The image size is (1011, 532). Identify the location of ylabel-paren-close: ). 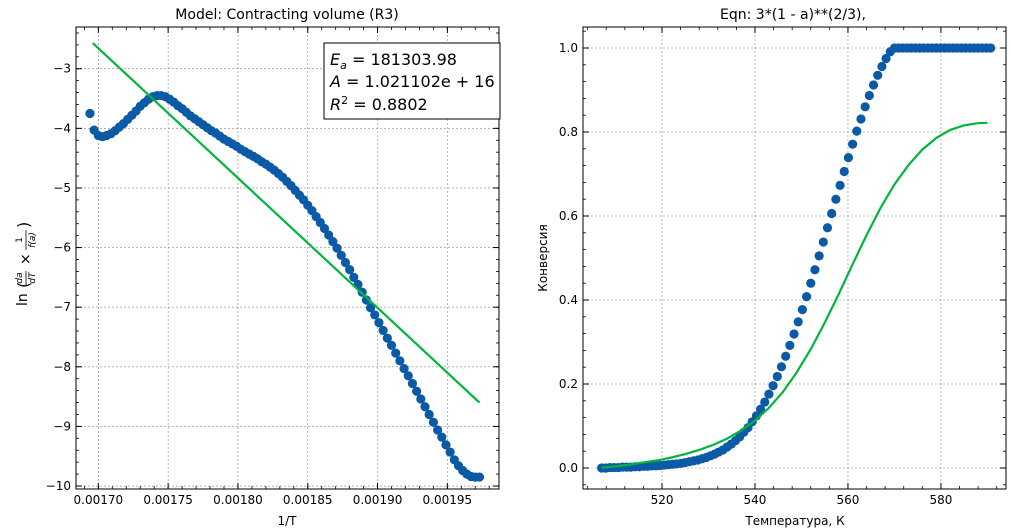
(23, 225).